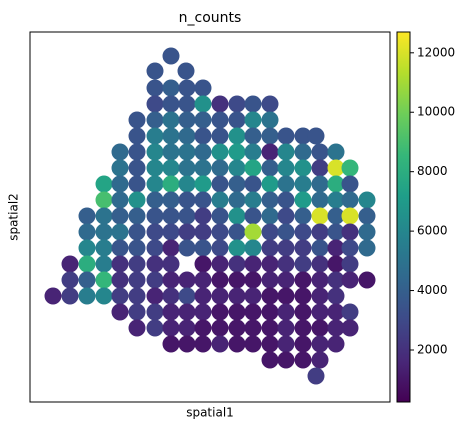  Describe the element at coordinates (436, 112) in the screenshot. I see `colorbar-tick-label: 10000` at that location.